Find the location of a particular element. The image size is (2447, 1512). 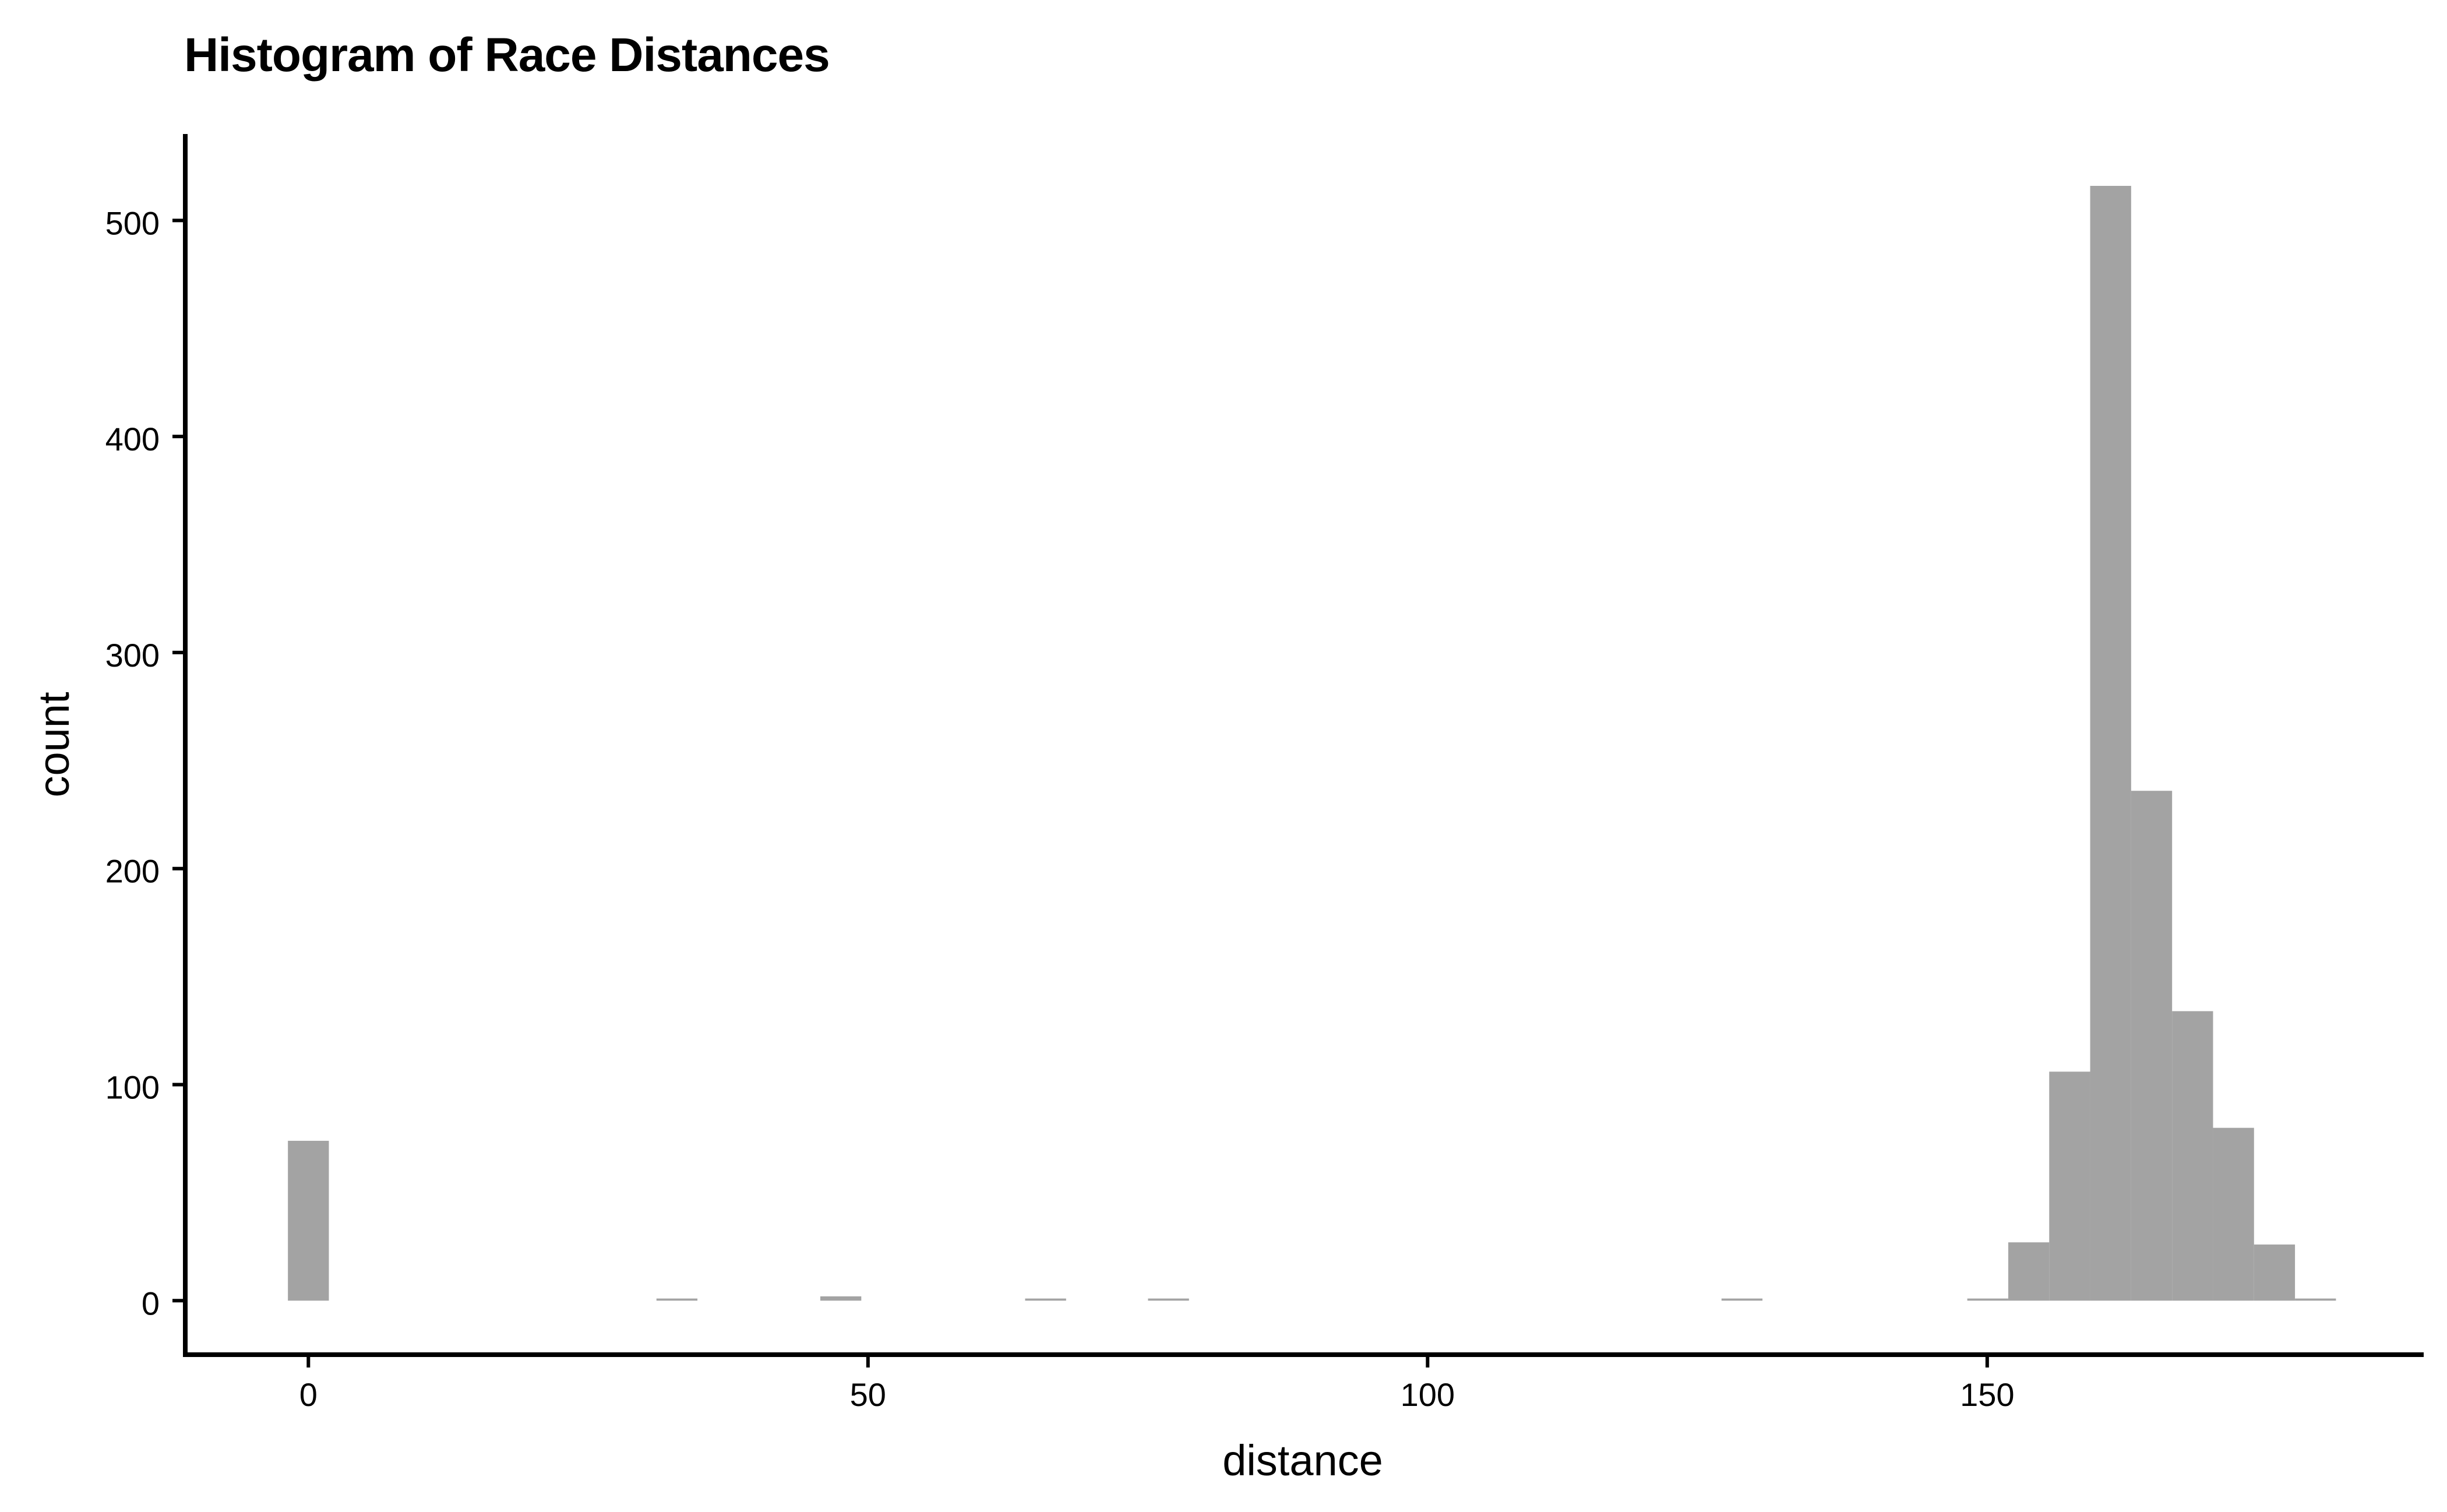

x-tick-label: 50 is located at coordinates (868, 1395).